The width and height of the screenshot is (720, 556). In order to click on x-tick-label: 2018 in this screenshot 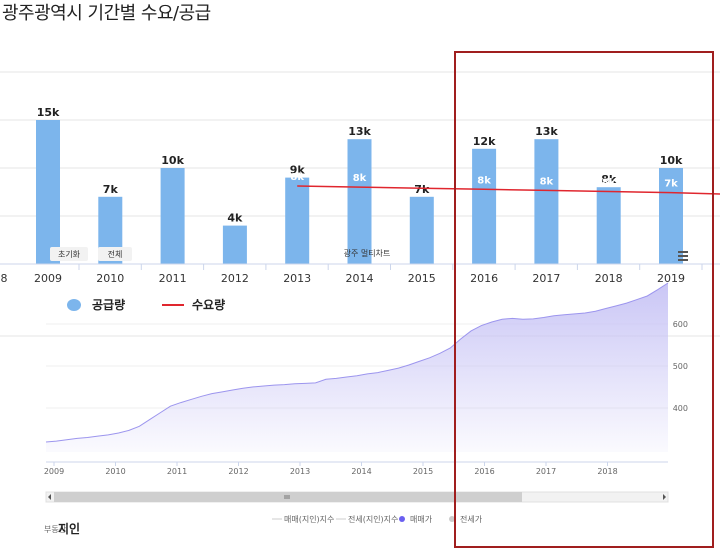, I will do `click(609, 278)`.